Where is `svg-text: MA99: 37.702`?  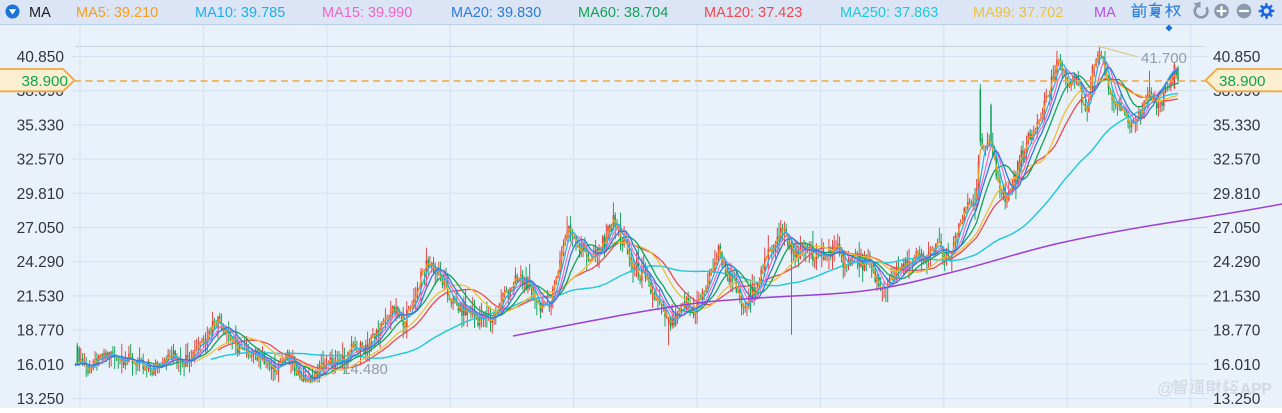 svg-text: MA99: 37.702 is located at coordinates (1018, 13).